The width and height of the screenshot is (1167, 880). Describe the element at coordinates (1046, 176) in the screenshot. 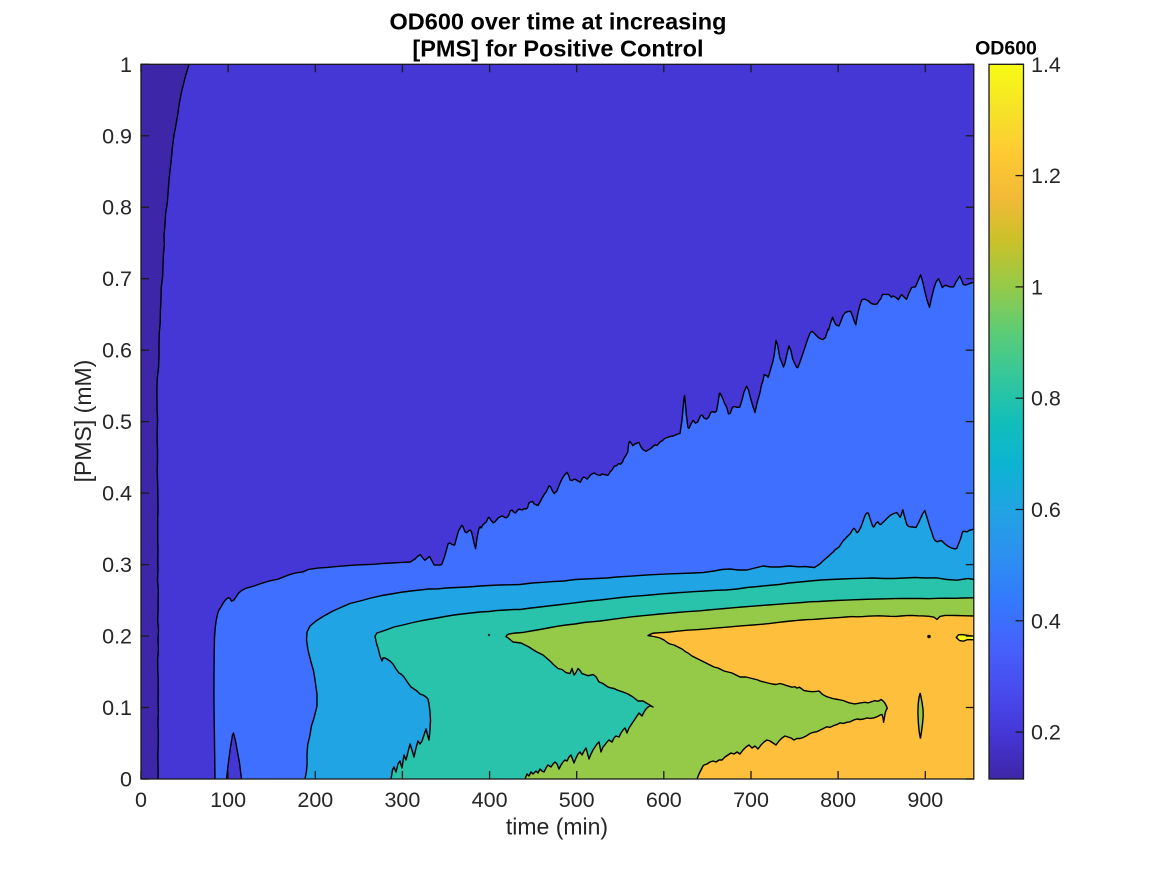

I see `svg-text: 1.2` at that location.